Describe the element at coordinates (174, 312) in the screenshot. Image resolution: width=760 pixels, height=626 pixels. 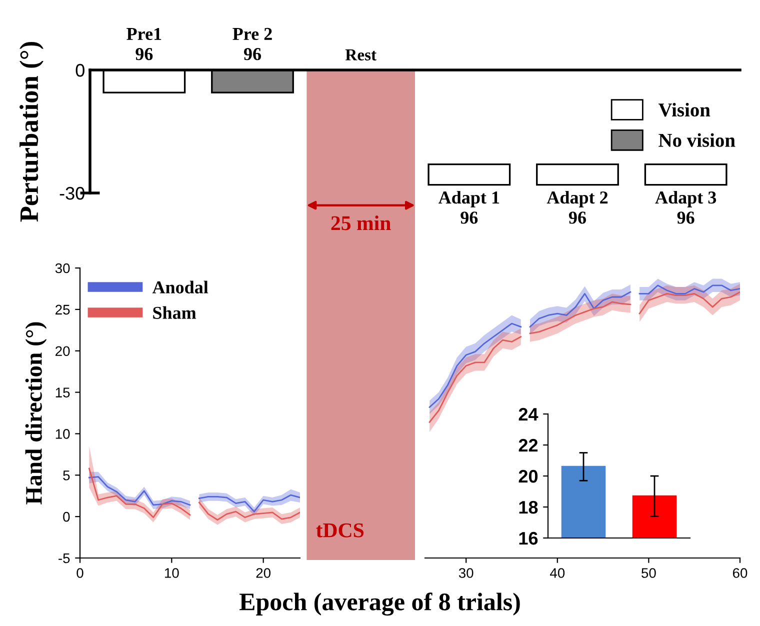
I see `legend-label: Sham` at that location.